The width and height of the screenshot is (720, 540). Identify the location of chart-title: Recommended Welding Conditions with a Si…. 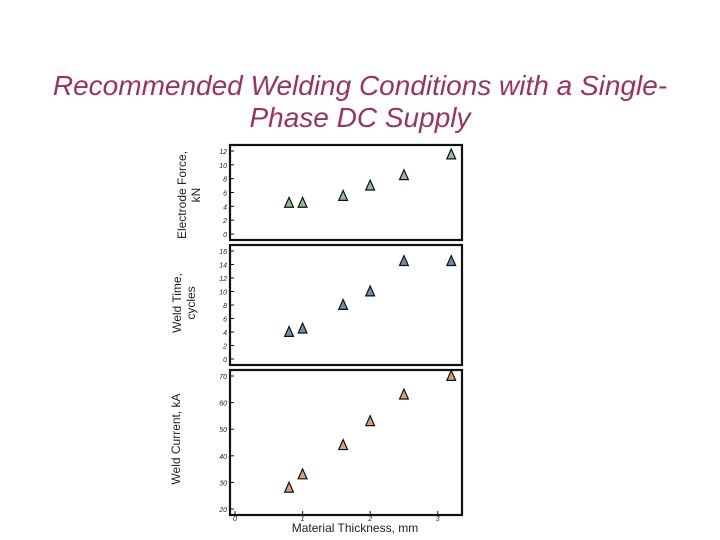
(360, 102).